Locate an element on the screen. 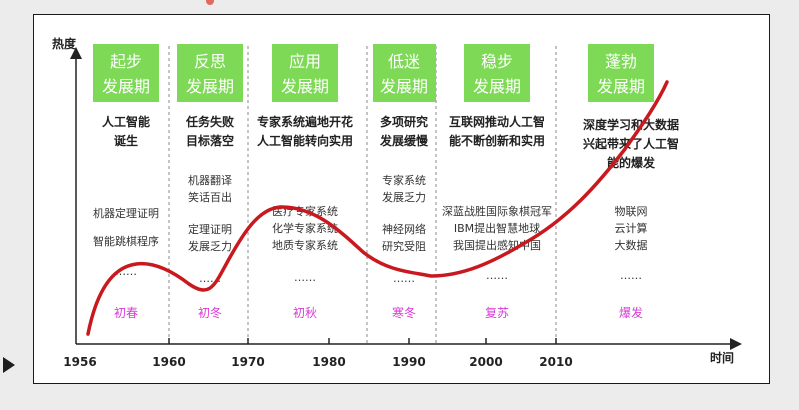 The height and width of the screenshot is (410, 799). y-axis-label: 热度 is located at coordinates (64, 43).